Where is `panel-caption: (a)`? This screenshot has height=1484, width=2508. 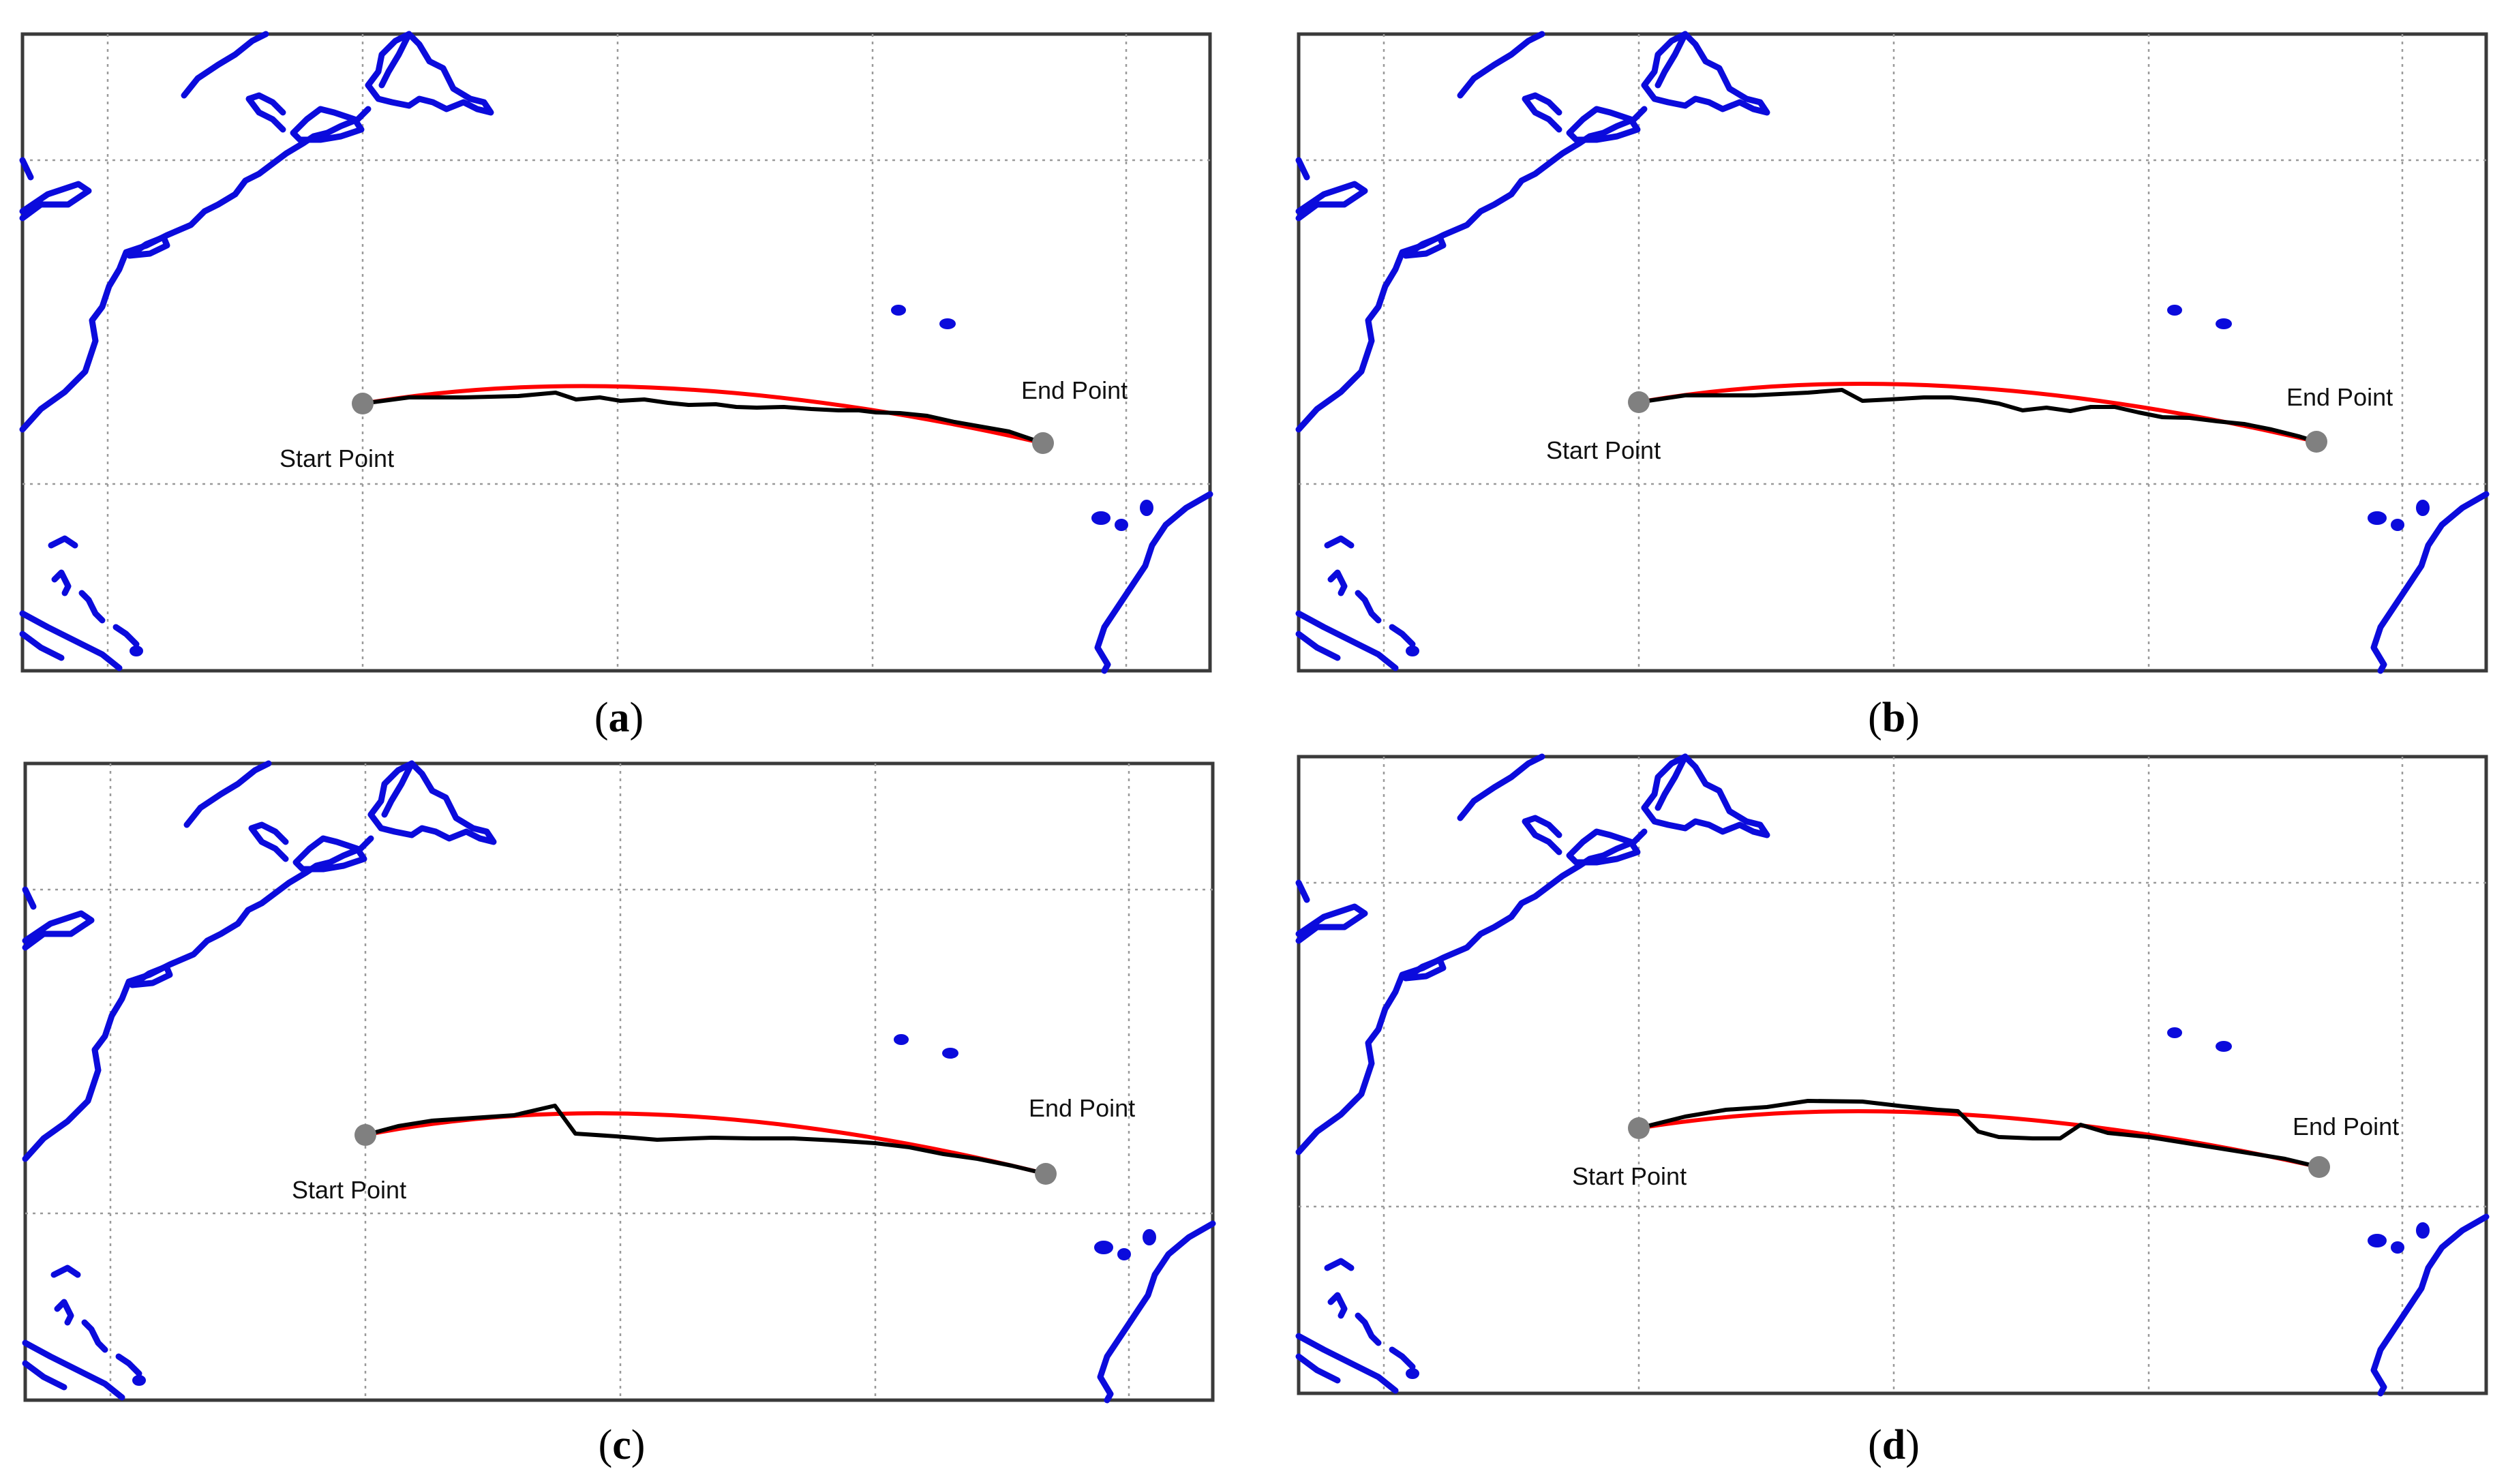 panel-caption: (a) is located at coordinates (619, 718).